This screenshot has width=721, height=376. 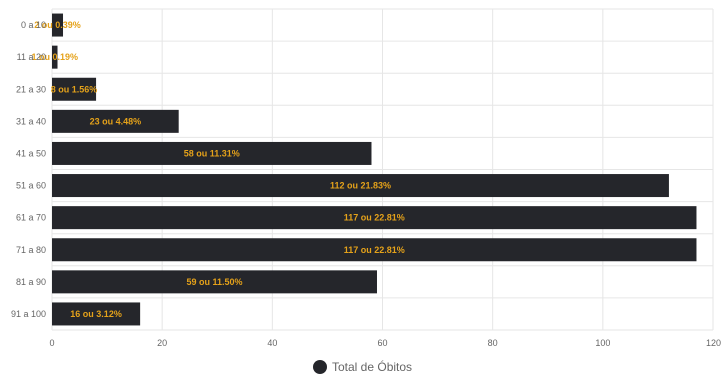 I want to click on y-tick-label: 11 a 20, so click(x=31, y=57).